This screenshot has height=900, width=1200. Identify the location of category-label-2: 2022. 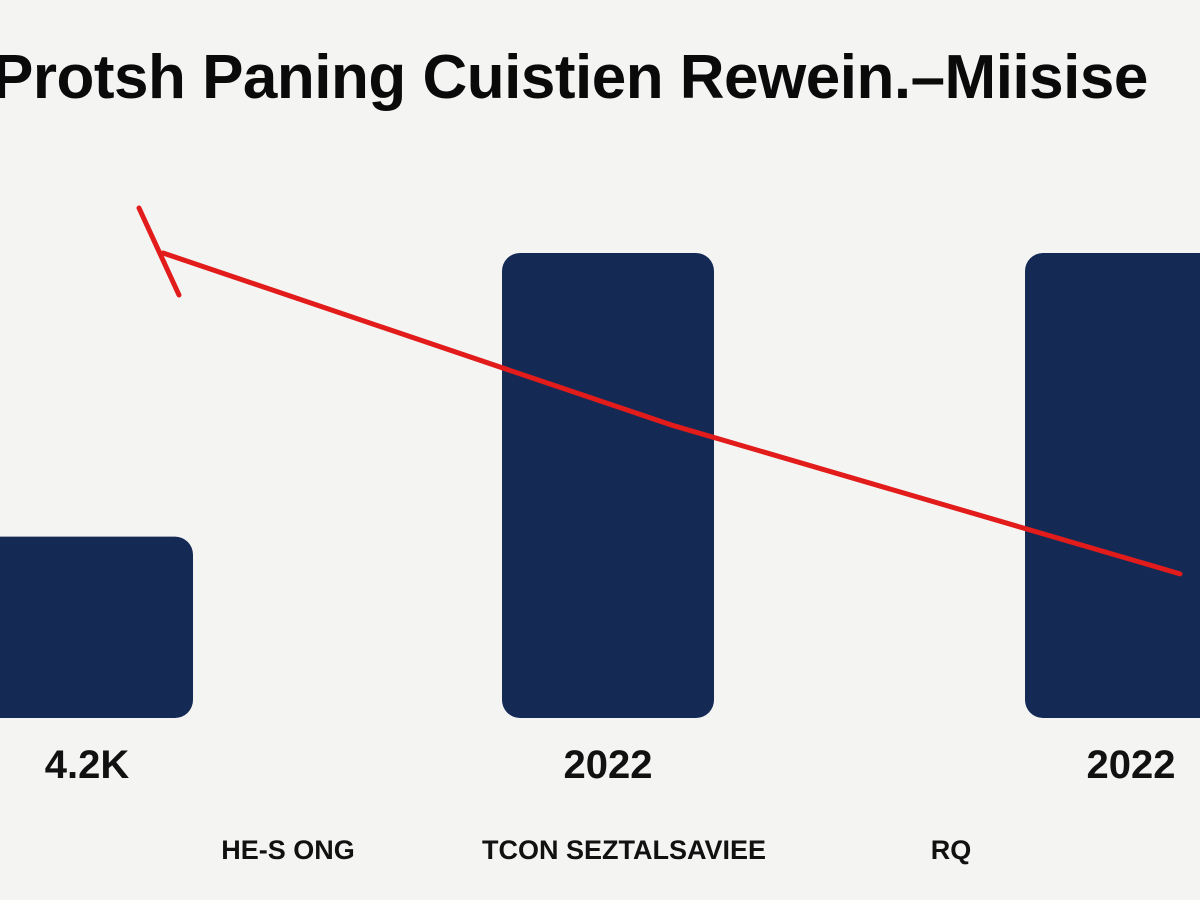
(1131, 765).